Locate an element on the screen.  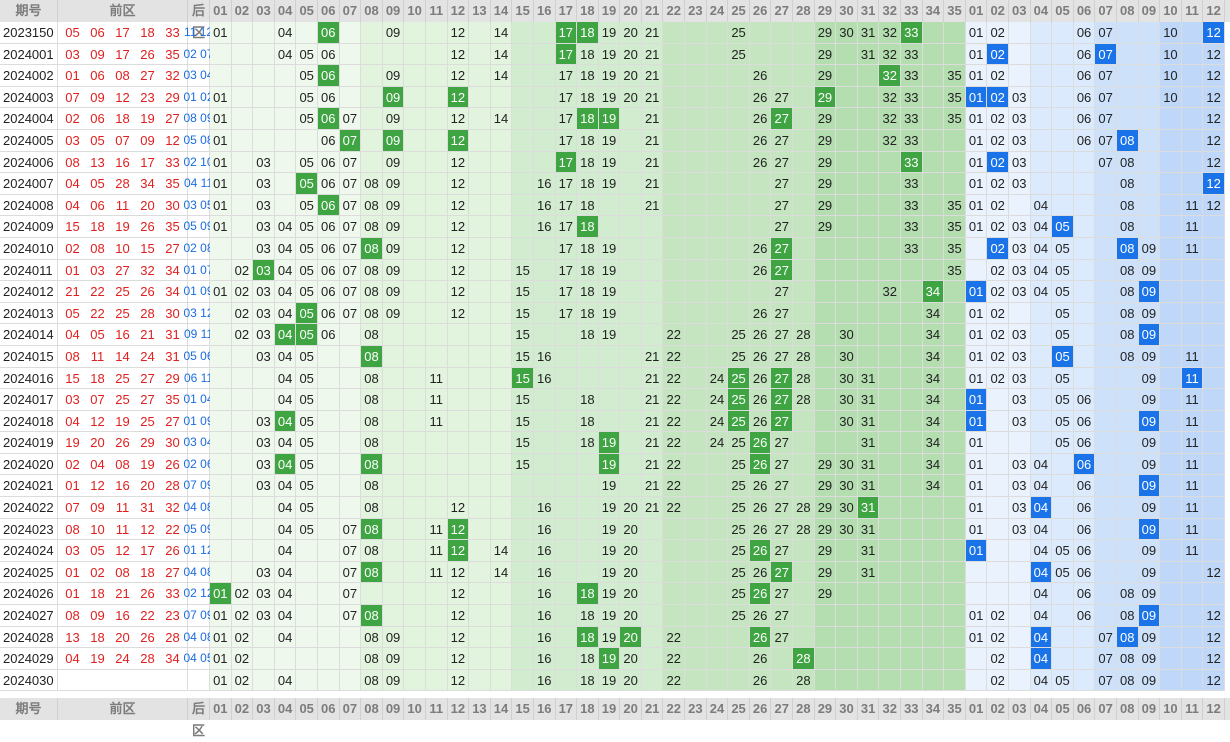
front-draw-number: 04 is located at coordinates (72, 659).